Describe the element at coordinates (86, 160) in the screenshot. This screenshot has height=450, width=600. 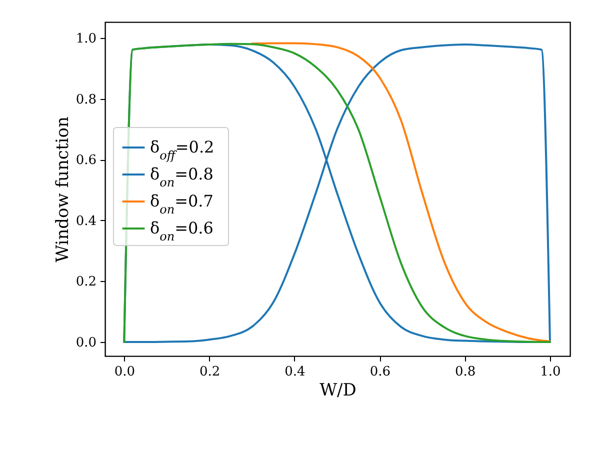
I see `y-tick-label: 0.6` at that location.